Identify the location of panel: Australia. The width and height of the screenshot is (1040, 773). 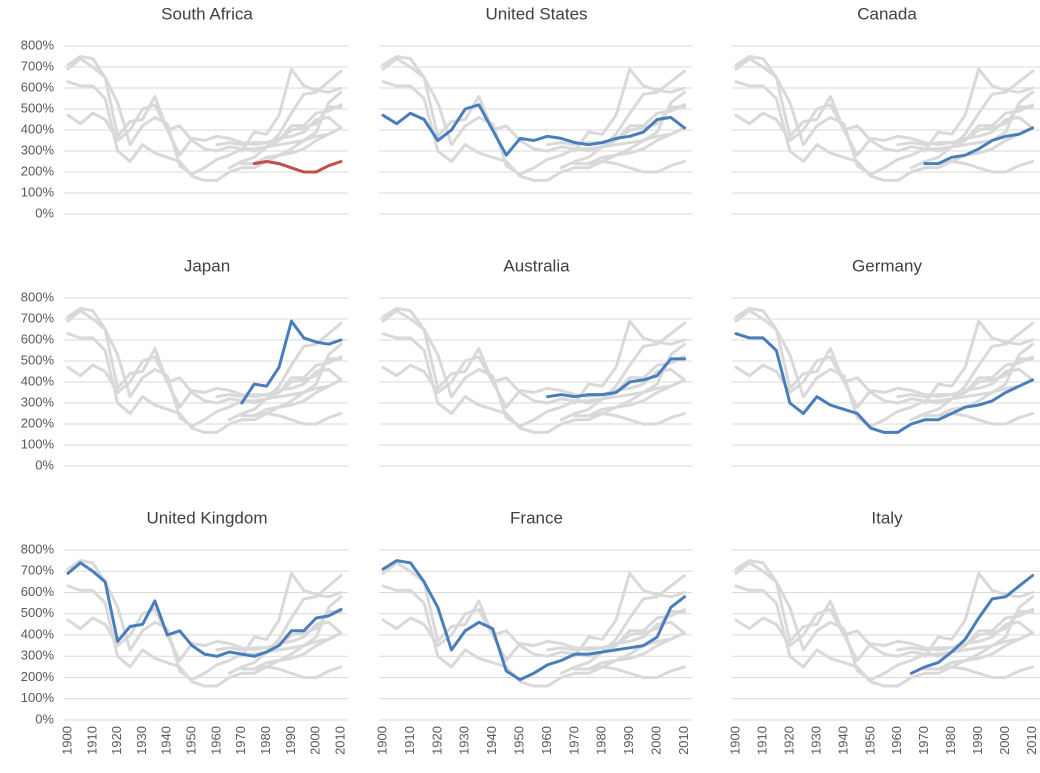
(535, 361).